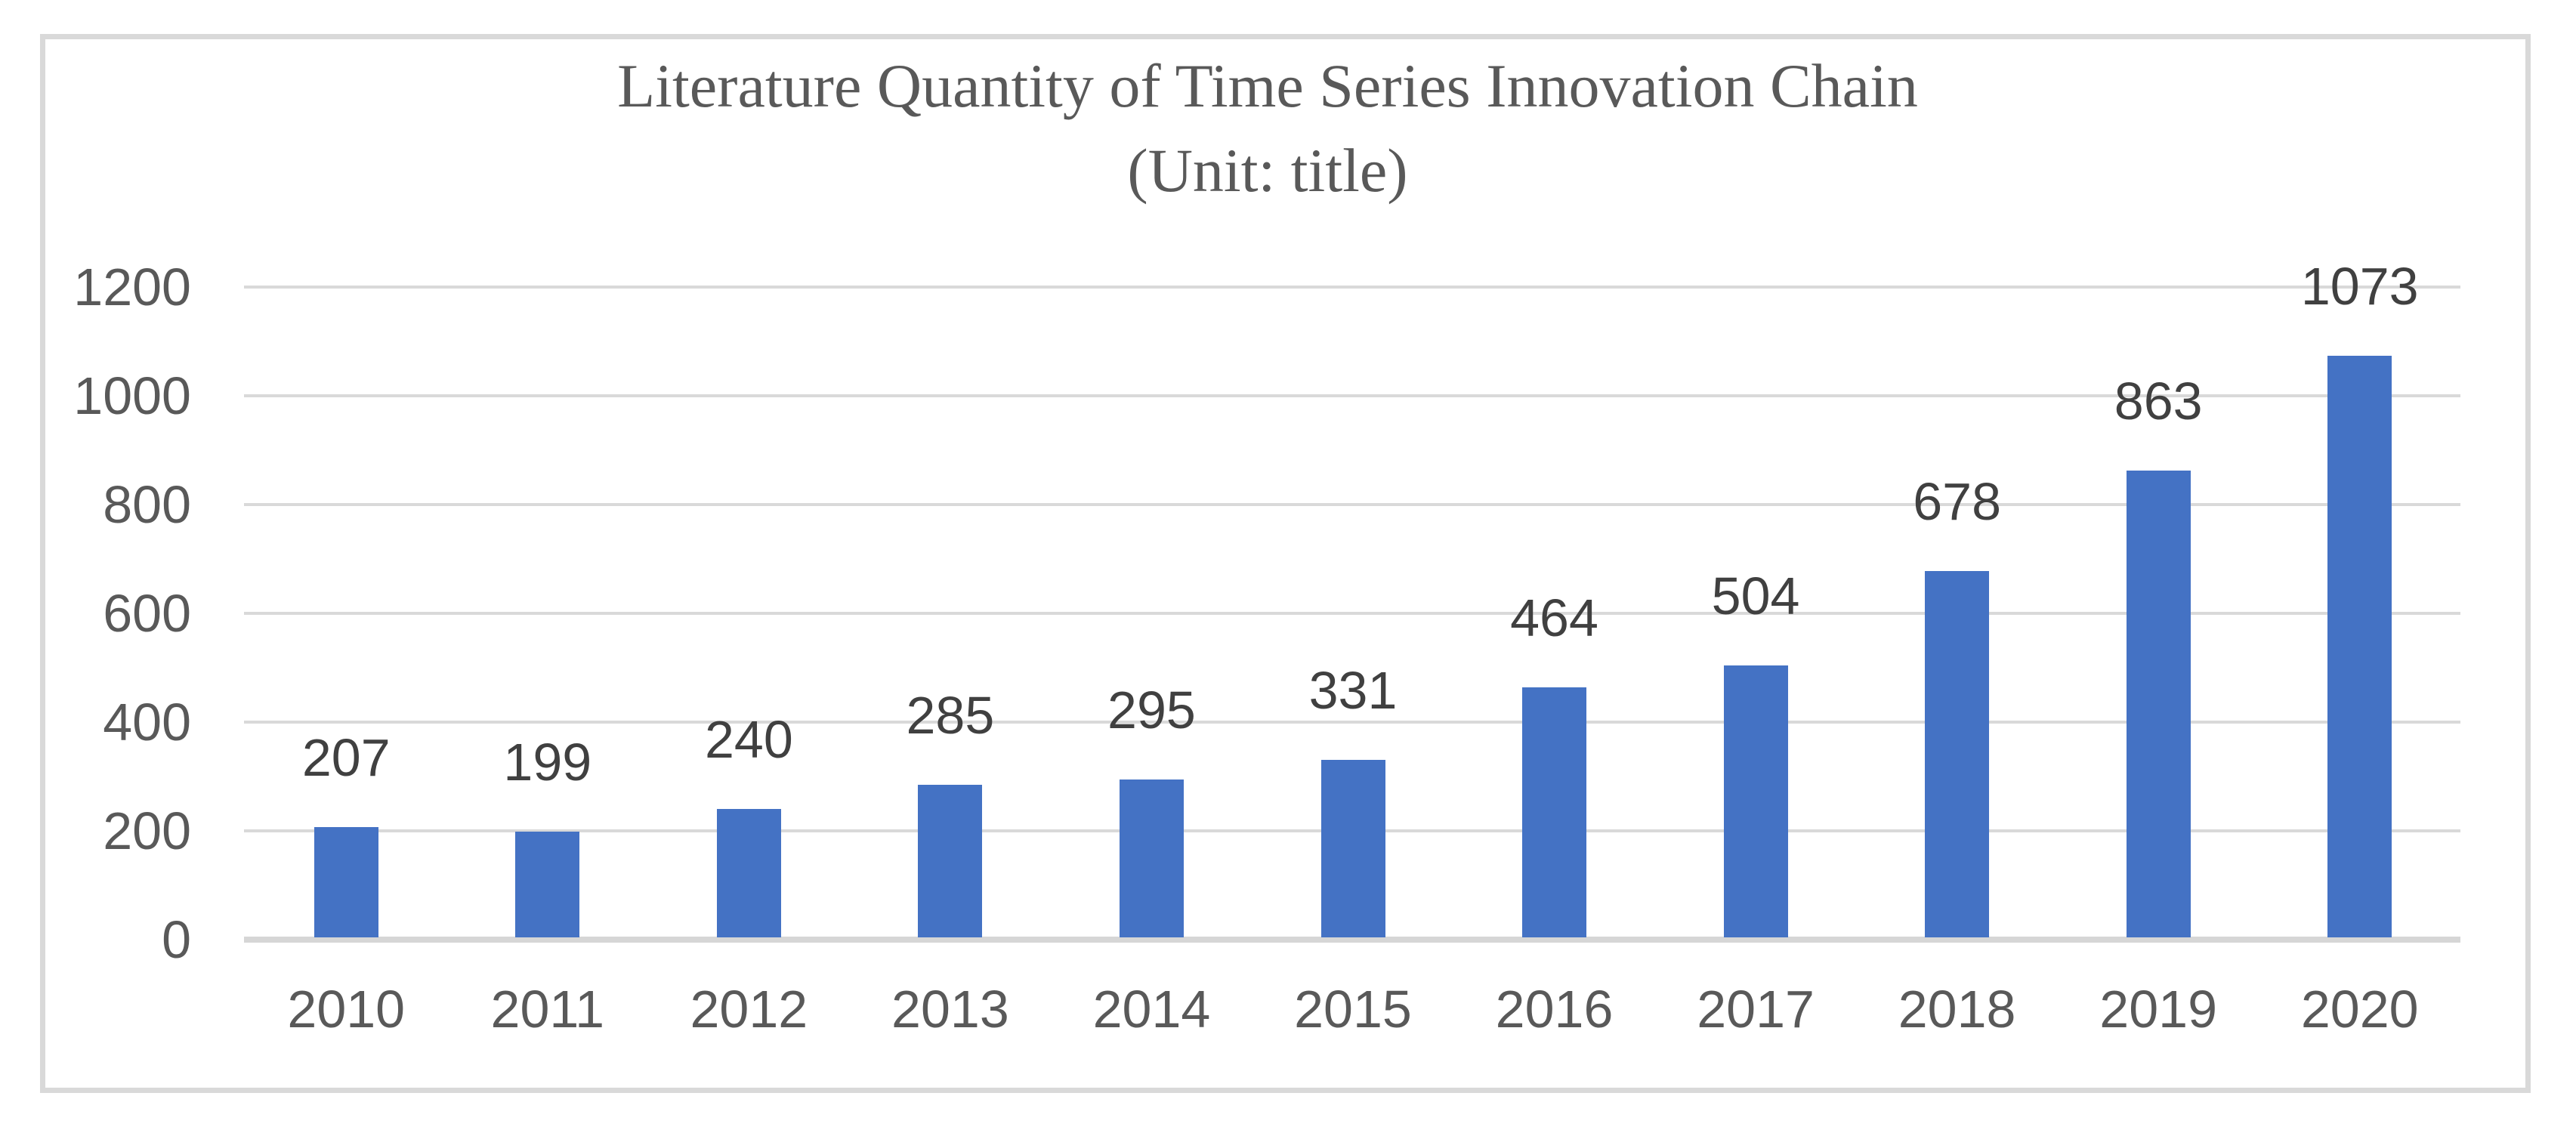 The width and height of the screenshot is (2576, 1133). Describe the element at coordinates (2359, 646) in the screenshot. I see `bar-2020` at that location.